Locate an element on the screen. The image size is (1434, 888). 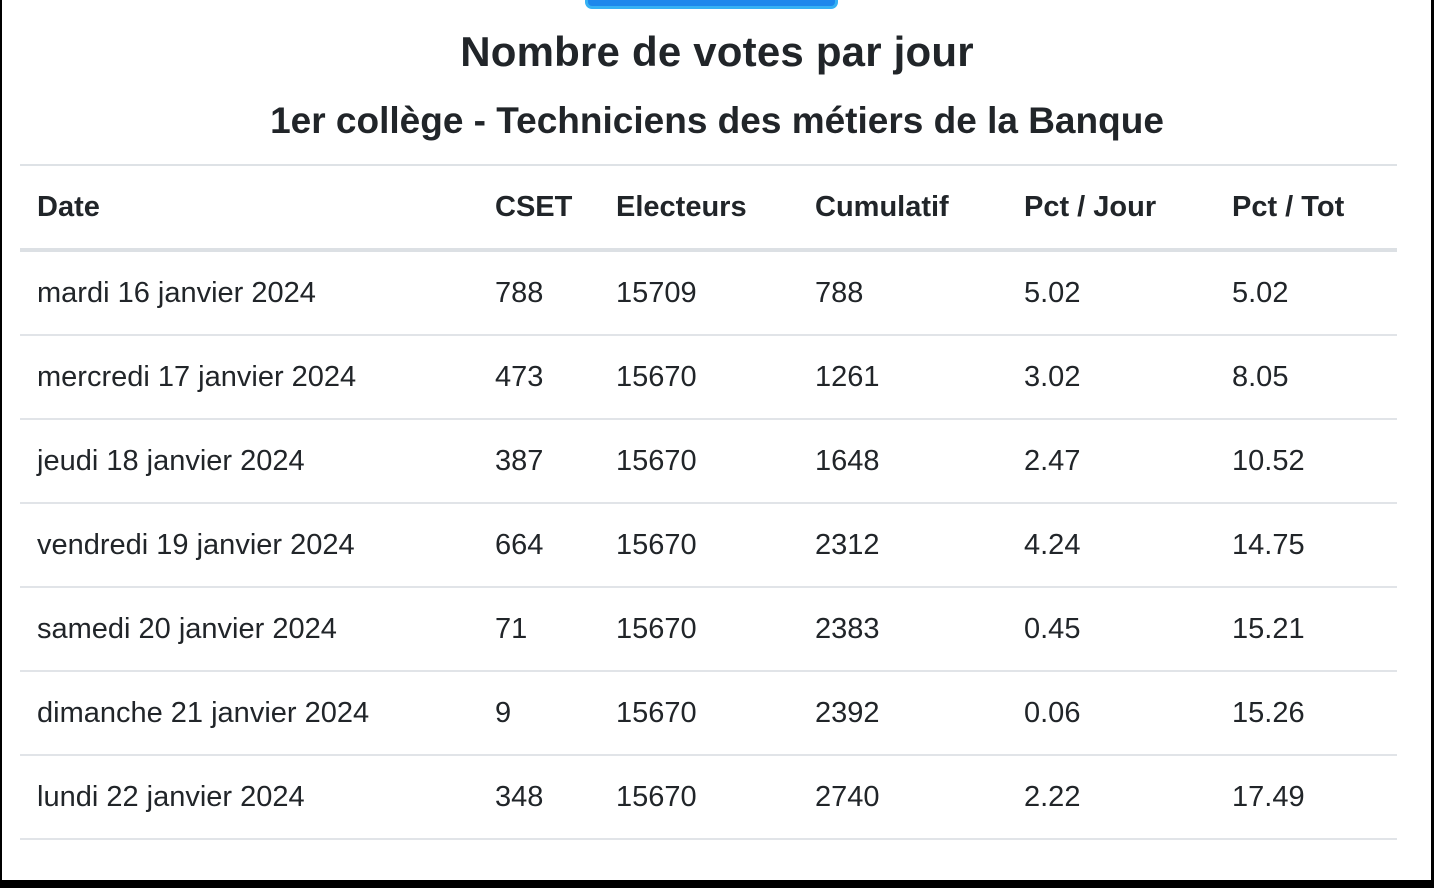
cell-pct-tot: 8.05 is located at coordinates (1306, 377).